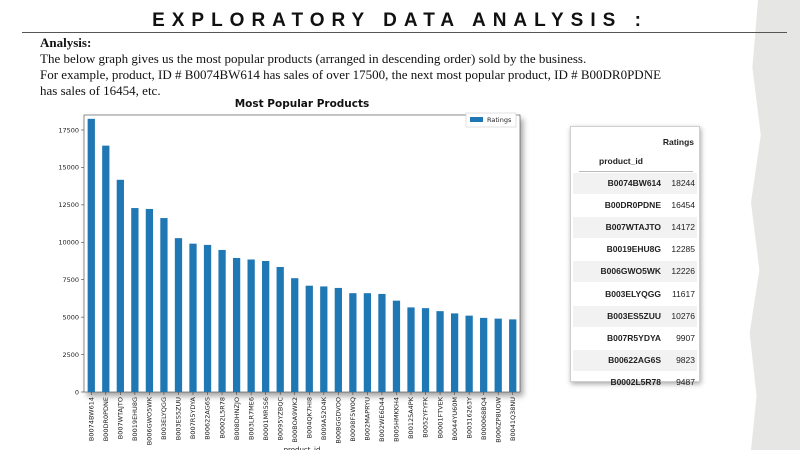  I want to click on bar-B0001FTVEK, so click(440, 351).